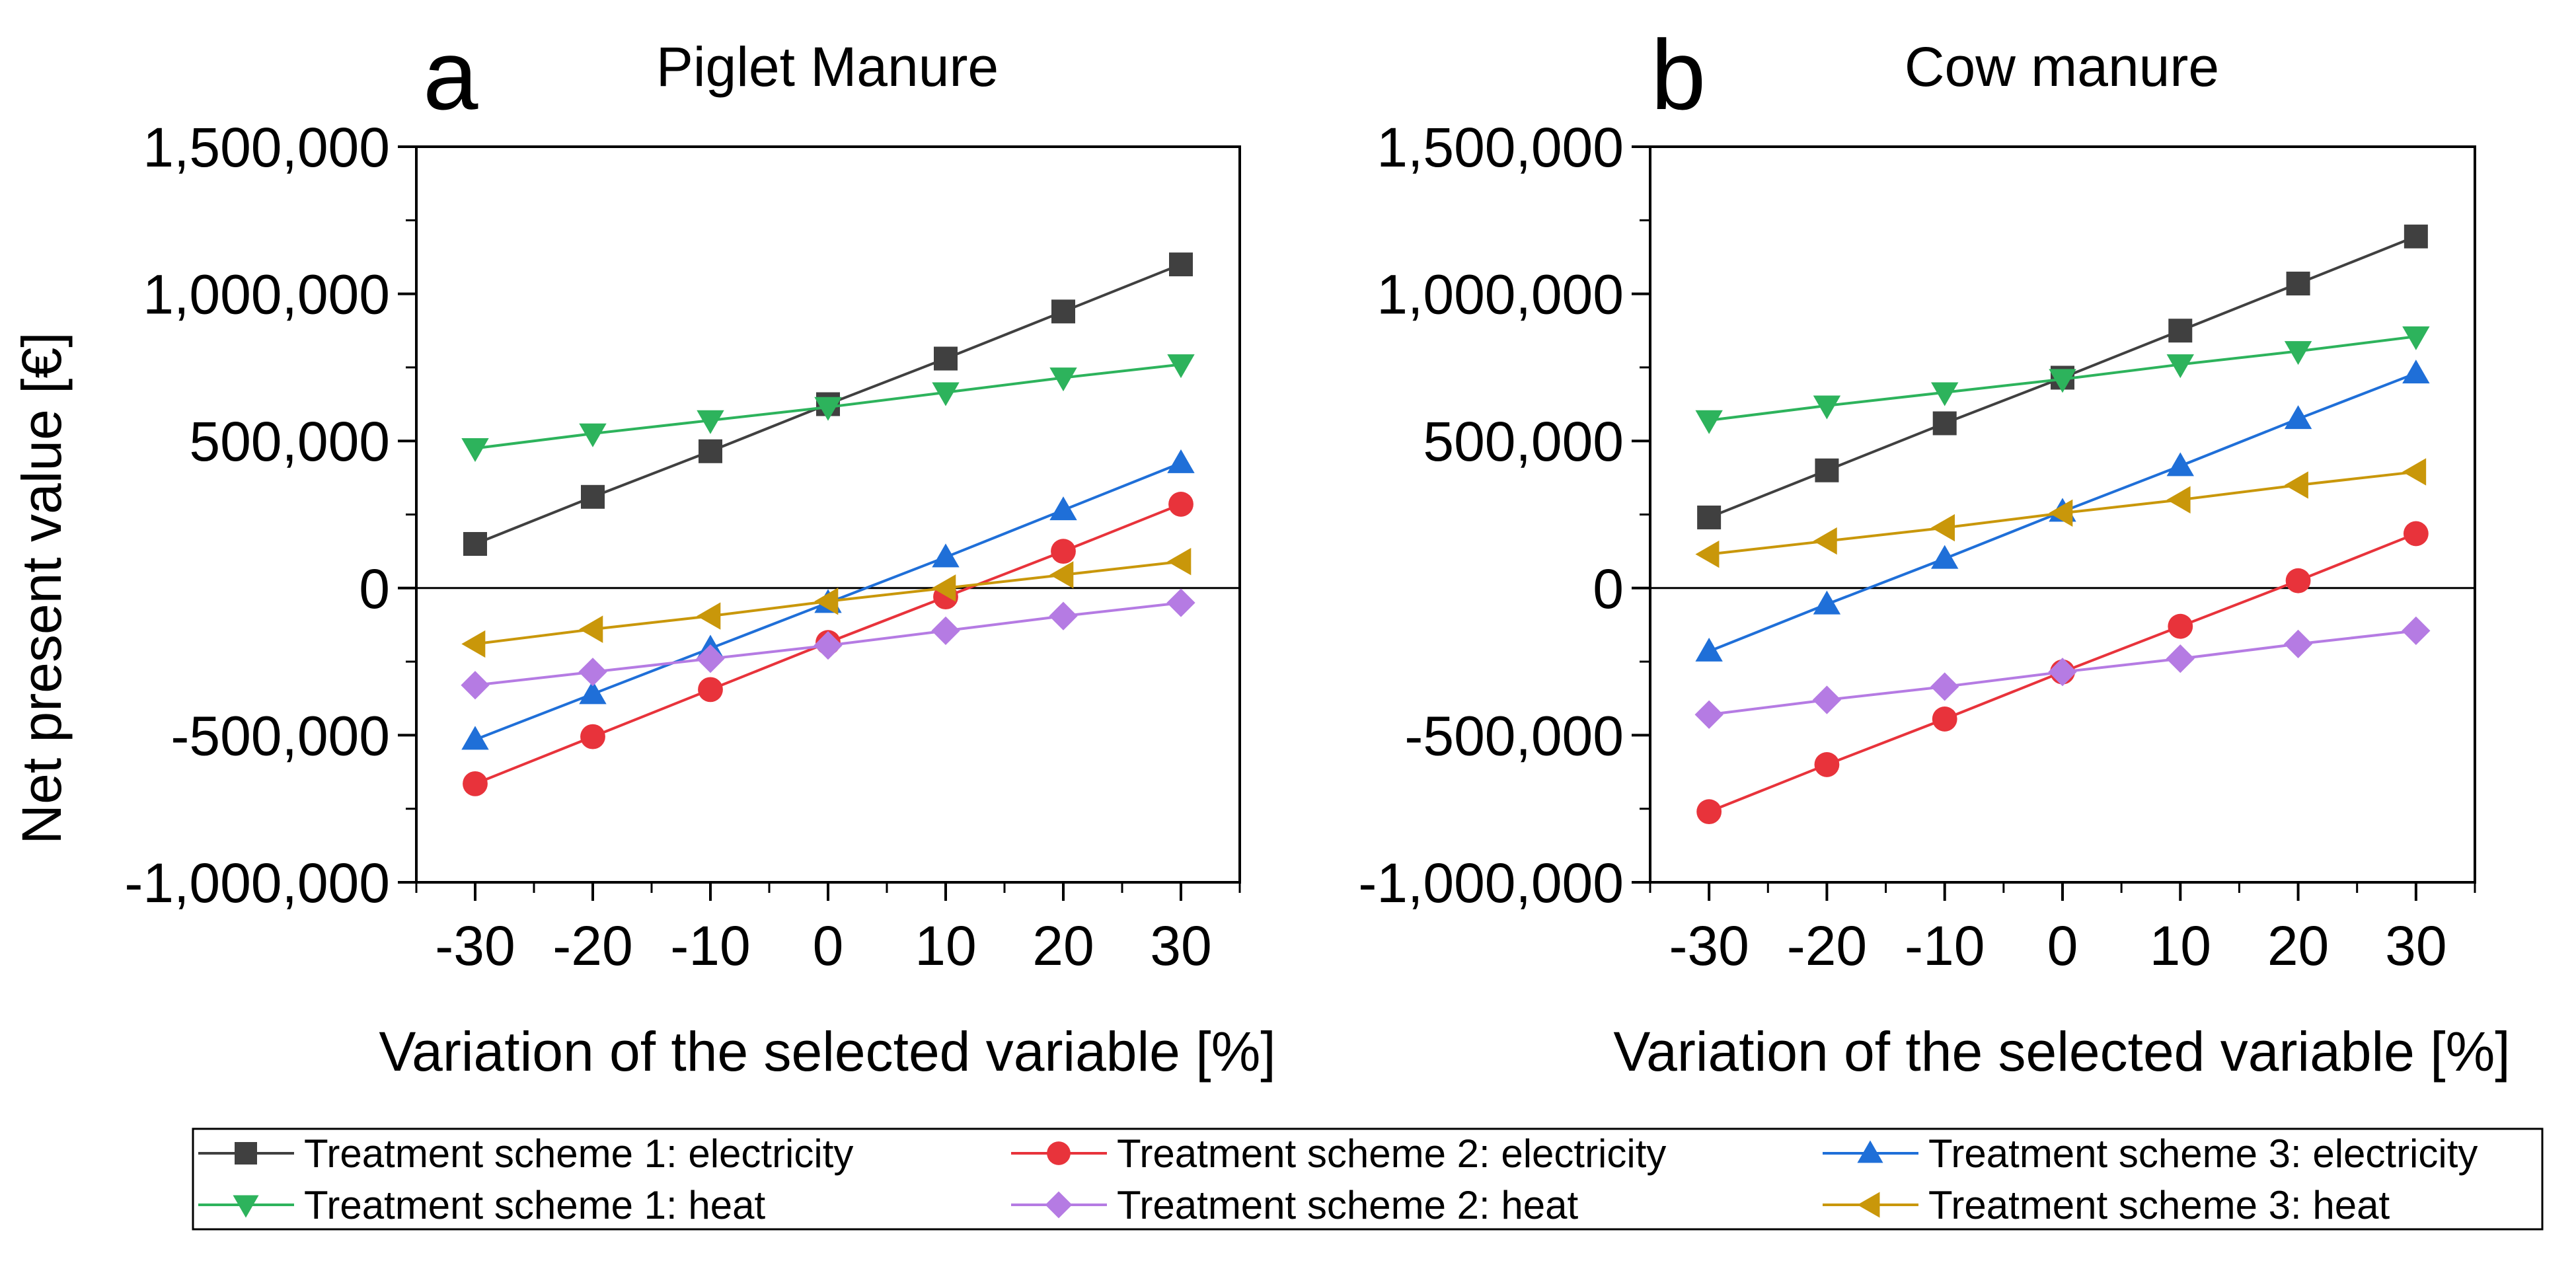 This screenshot has height=1261, width=2576. What do you see at coordinates (592, 946) in the screenshot?
I see `panel-a-xtick-label: -20` at bounding box center [592, 946].